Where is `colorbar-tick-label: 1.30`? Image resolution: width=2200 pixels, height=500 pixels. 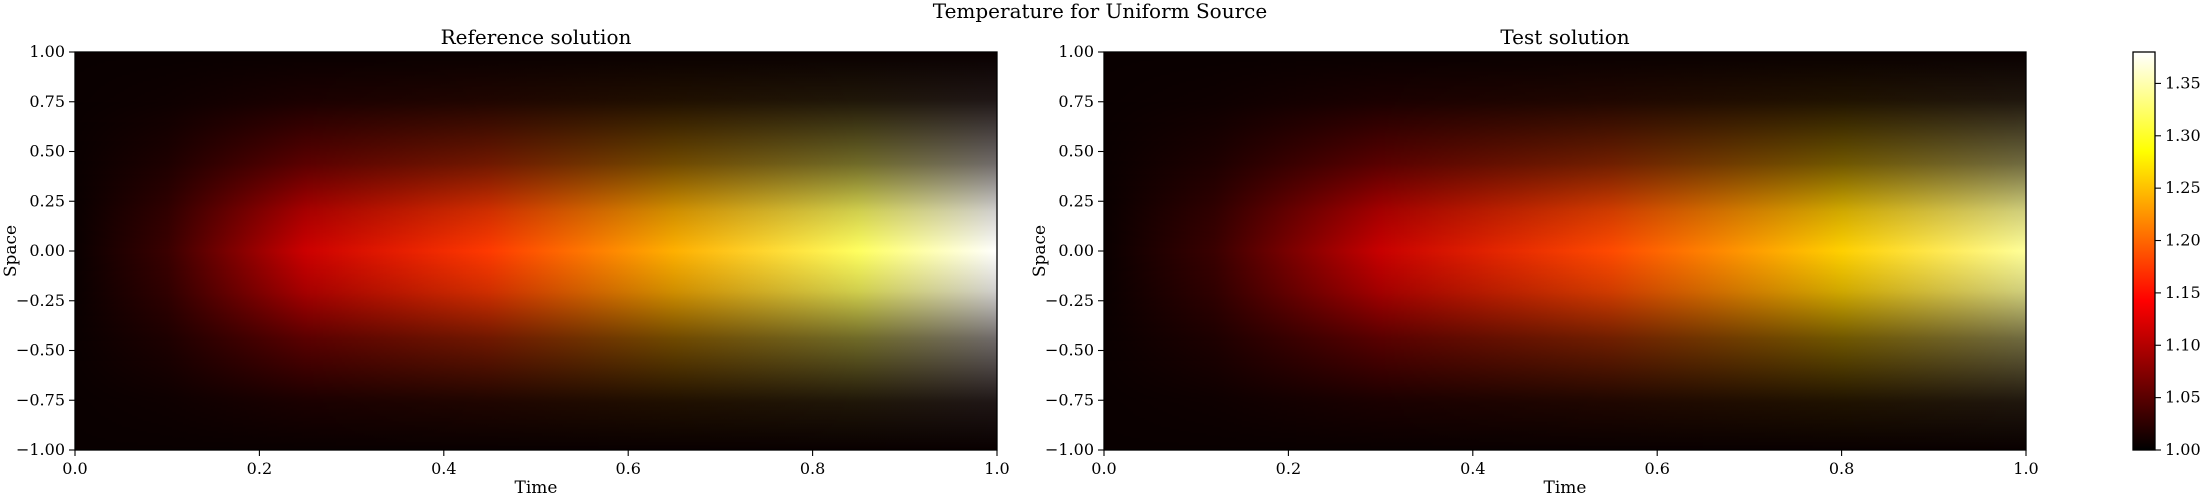
colorbar-tick-label: 1.30 is located at coordinates (2182, 135).